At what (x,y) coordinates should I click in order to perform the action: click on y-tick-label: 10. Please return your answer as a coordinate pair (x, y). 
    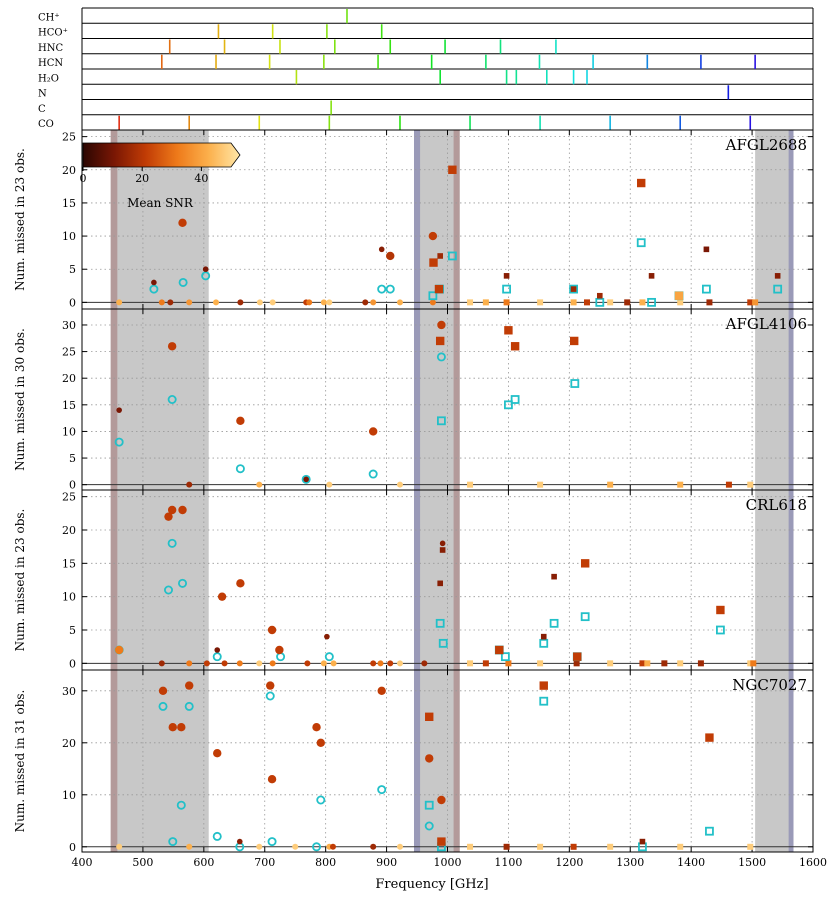
    Looking at the image, I should click on (69, 597).